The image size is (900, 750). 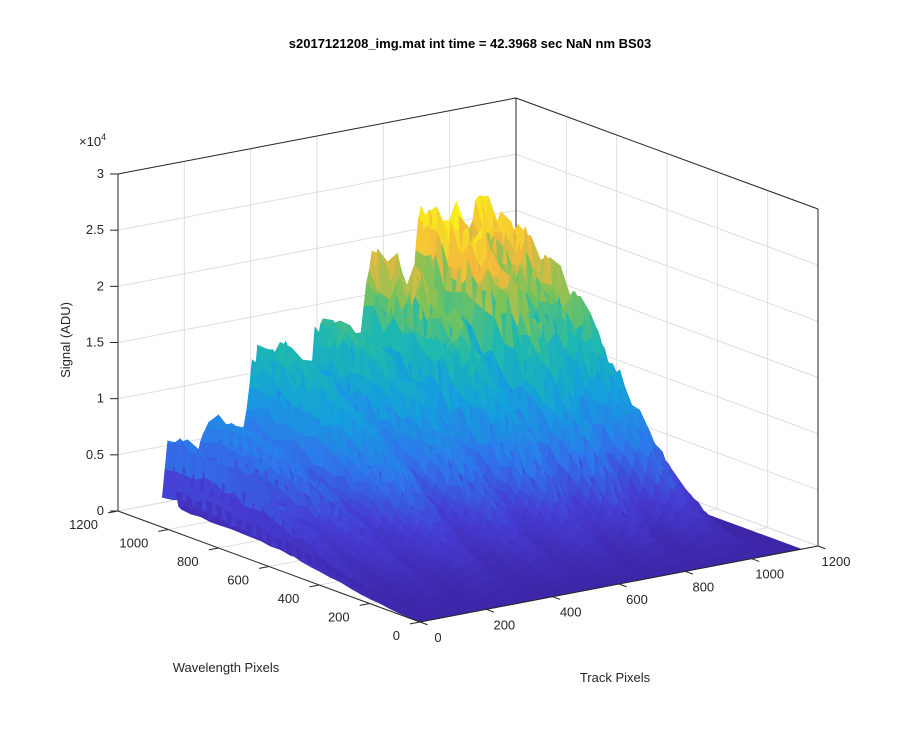 What do you see at coordinates (100, 510) in the screenshot?
I see `z-tick-label: 0` at bounding box center [100, 510].